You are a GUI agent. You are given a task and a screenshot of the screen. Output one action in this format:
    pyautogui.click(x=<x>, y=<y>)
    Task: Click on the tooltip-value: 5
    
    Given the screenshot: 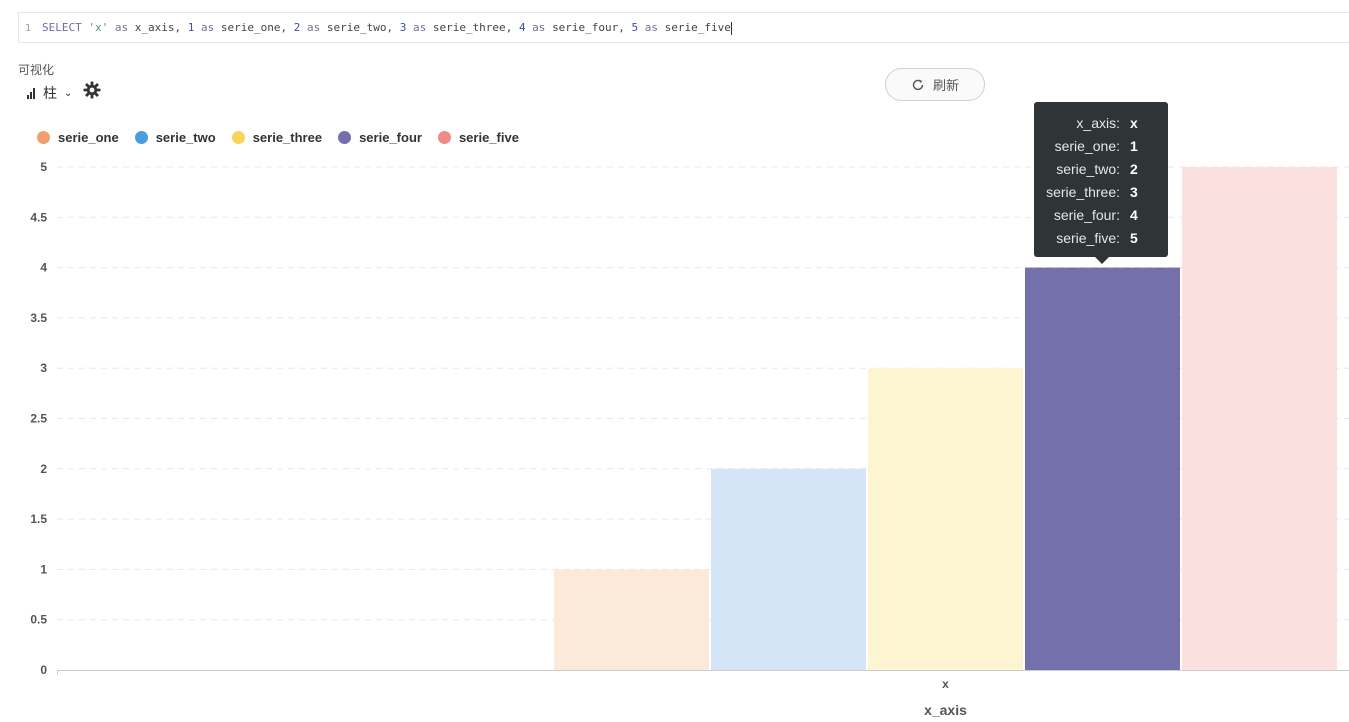 What is the action you would take?
    pyautogui.click(x=1134, y=238)
    